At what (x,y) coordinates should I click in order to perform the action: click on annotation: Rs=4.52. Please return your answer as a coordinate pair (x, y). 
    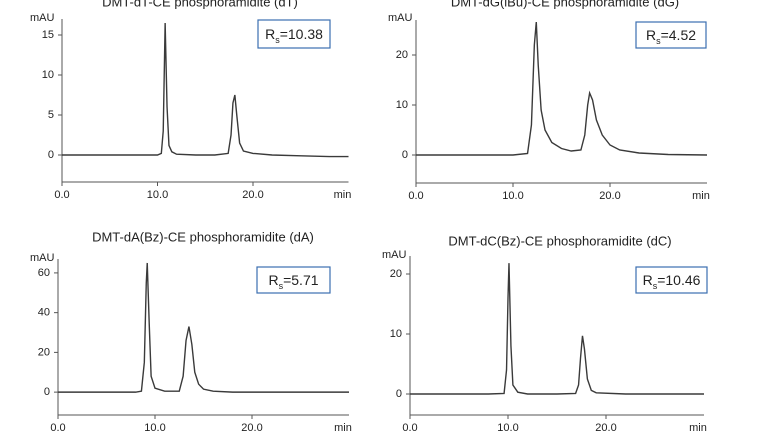
    Looking at the image, I should click on (671, 36).